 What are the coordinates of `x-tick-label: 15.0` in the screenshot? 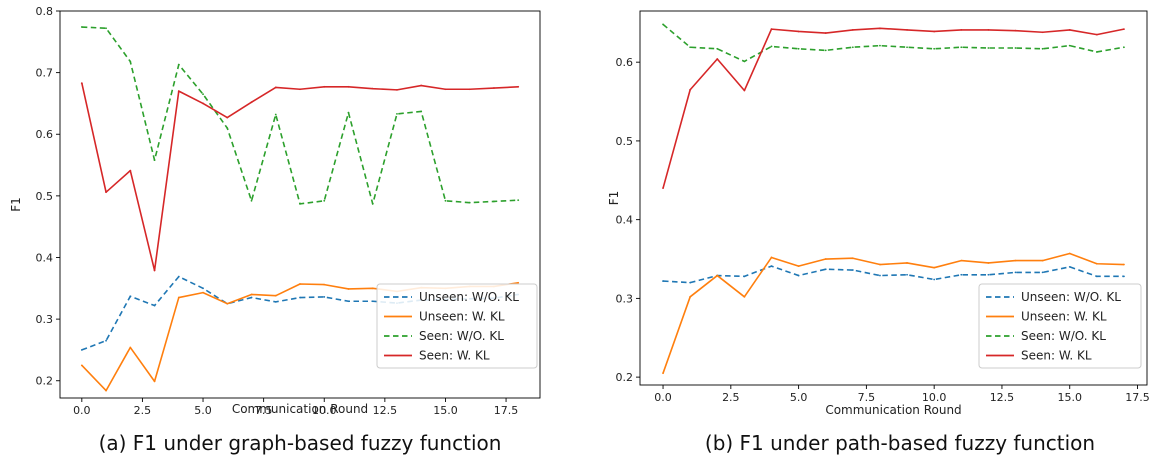 It's located at (445, 410).